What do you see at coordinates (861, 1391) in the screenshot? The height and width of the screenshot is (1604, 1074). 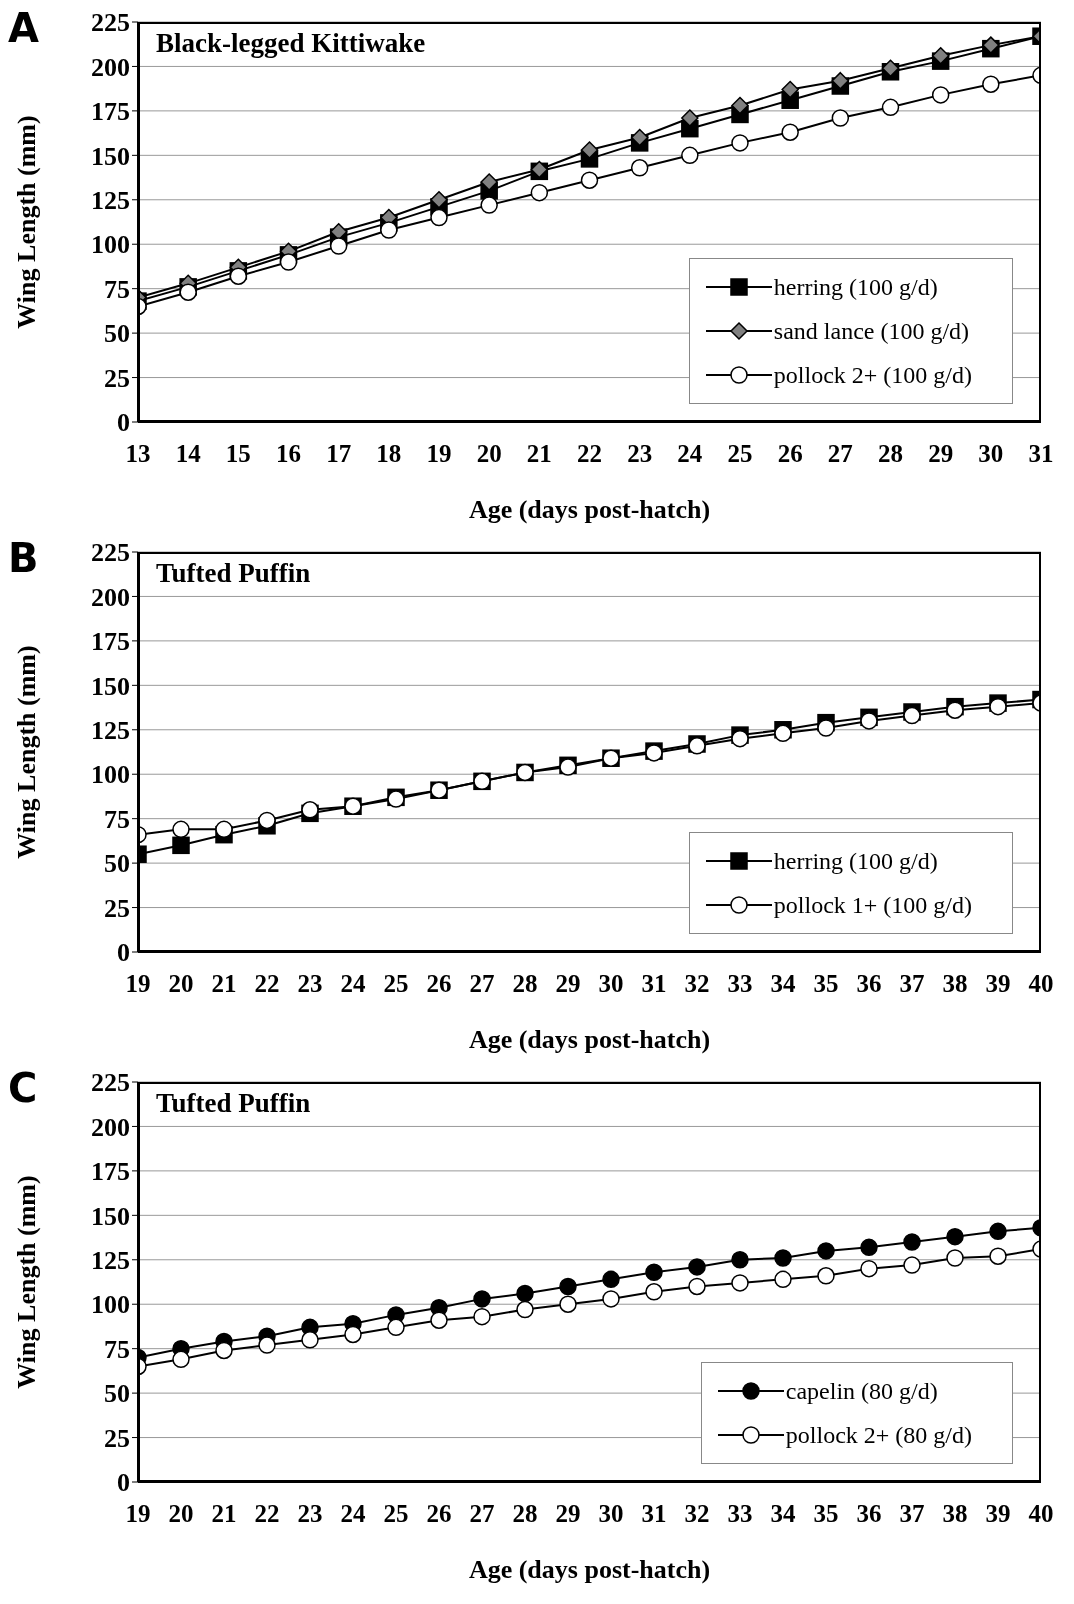 I see `legend-label: capelin (80 g/d)` at bounding box center [861, 1391].